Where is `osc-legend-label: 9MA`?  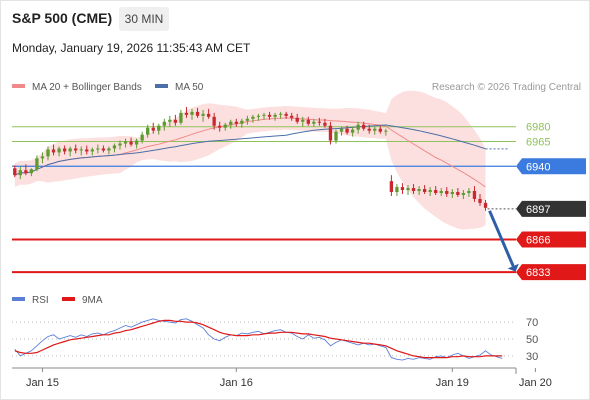
osc-legend-label: 9MA is located at coordinates (92, 300).